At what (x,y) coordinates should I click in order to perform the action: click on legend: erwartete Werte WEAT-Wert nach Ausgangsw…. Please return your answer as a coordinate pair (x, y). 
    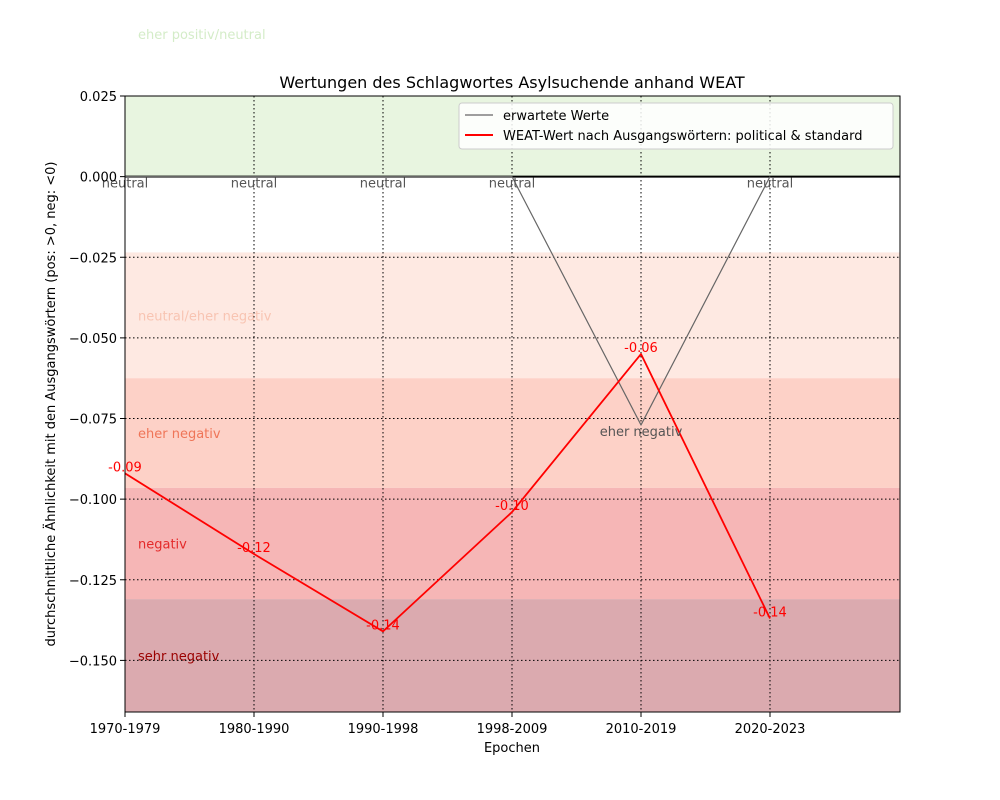
    Looking at the image, I should click on (676, 126).